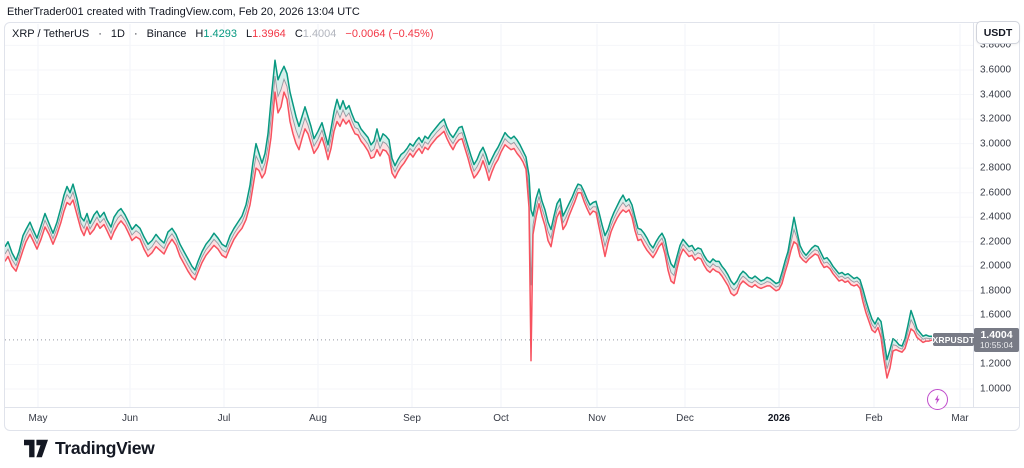 This screenshot has height=468, width=1024. Describe the element at coordinates (105, 448) in the screenshot. I see `tradingview-wordmark: TradingView` at that location.